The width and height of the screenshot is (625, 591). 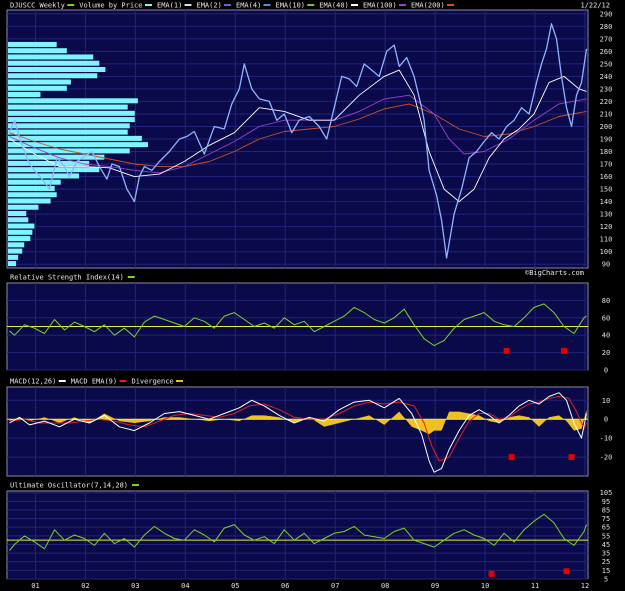 What do you see at coordinates (606, 336) in the screenshot?
I see `rsi-tick-label: 40` at bounding box center [606, 336].